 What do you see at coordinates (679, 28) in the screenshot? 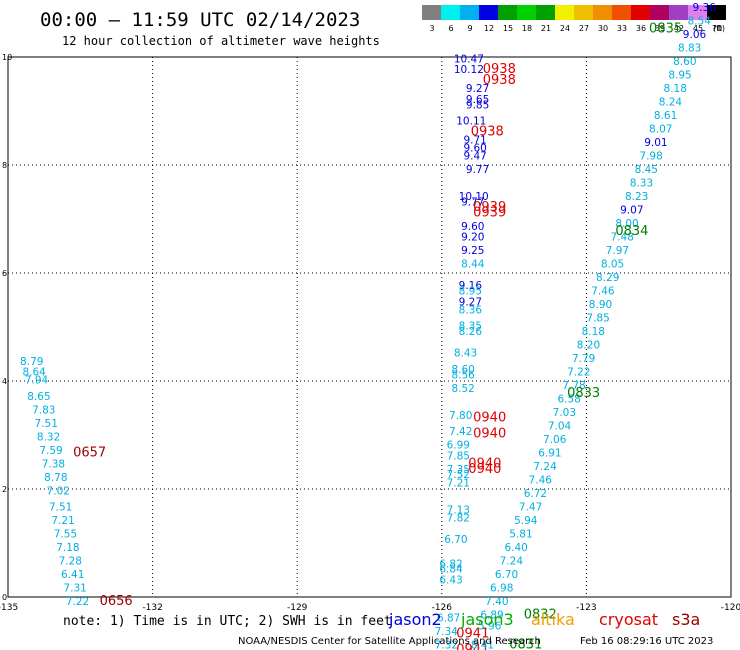
I see `colorbar-label: 42` at bounding box center [679, 28].